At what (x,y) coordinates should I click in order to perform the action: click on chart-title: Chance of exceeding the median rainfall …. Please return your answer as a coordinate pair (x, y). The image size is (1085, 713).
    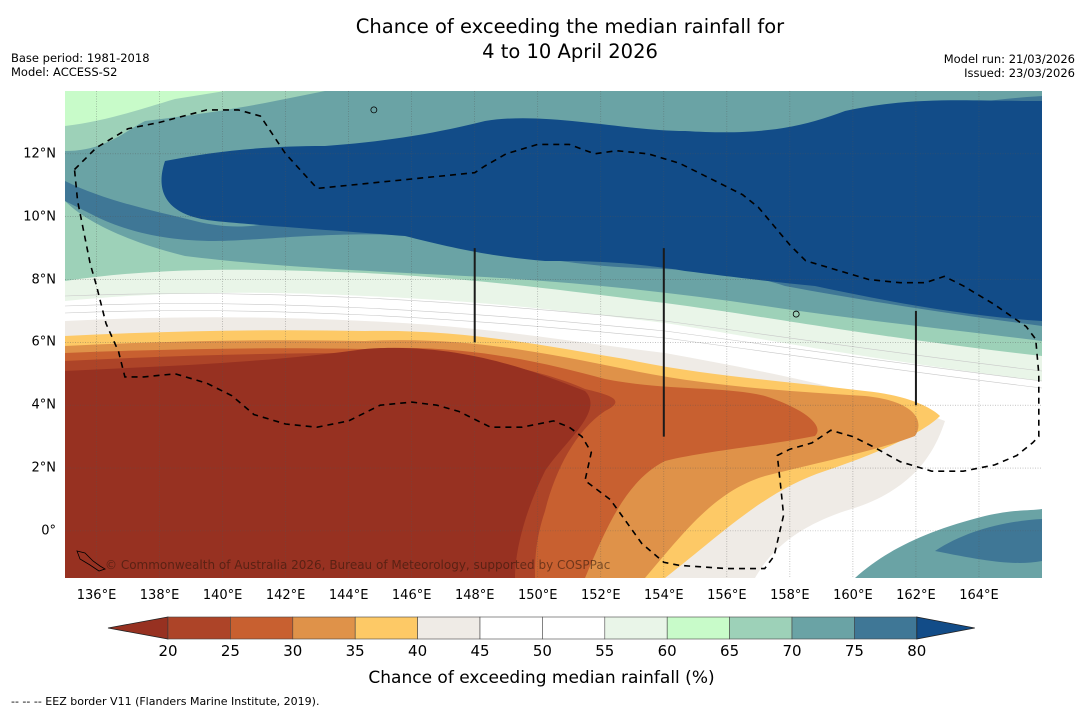
    Looking at the image, I should click on (542, 39).